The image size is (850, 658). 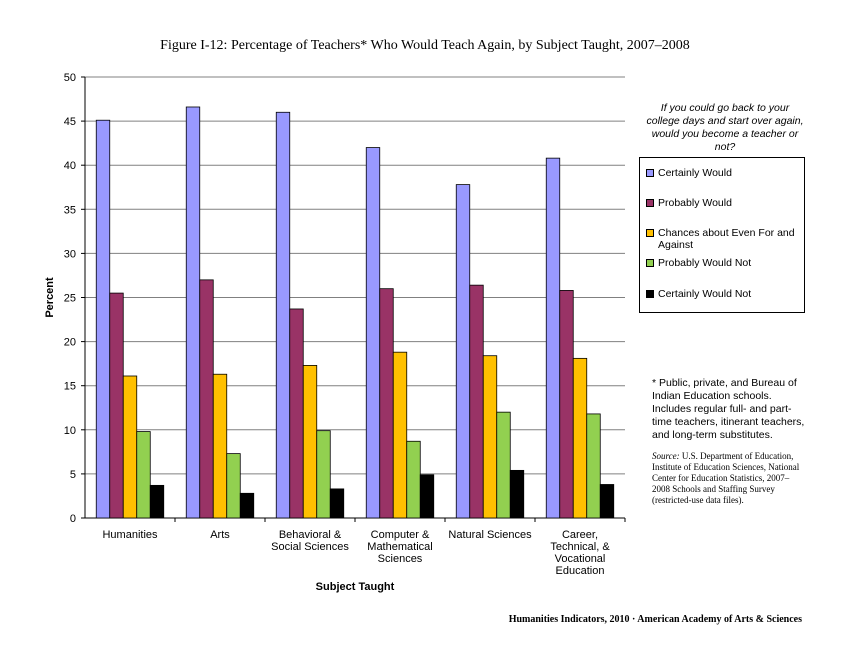 I want to click on x-axis-title: Subject Taught, so click(x=355, y=587).